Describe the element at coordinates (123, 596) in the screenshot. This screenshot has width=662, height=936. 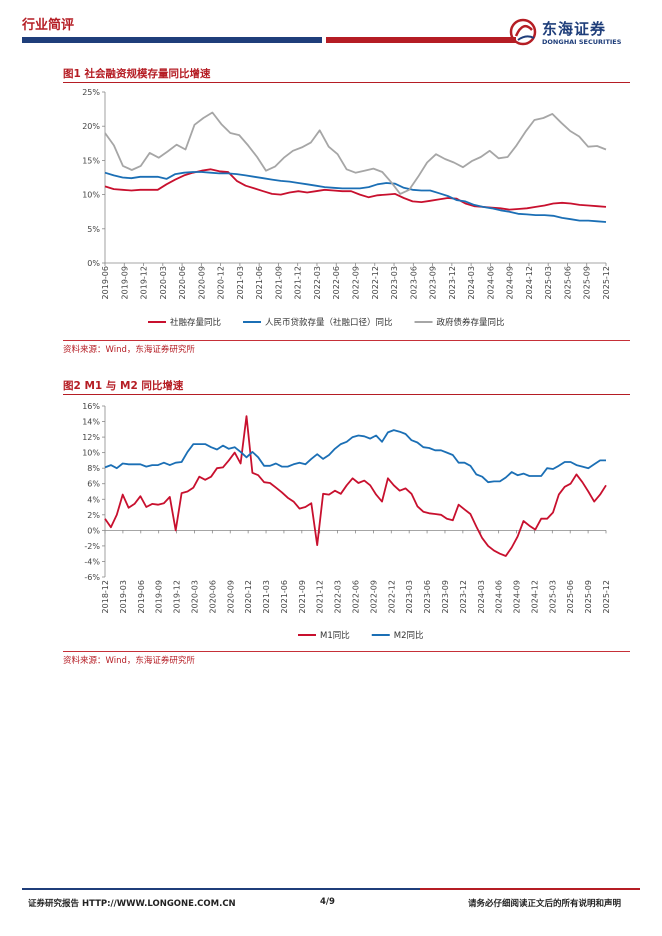
I see `x-tick-label: 2019-03` at that location.